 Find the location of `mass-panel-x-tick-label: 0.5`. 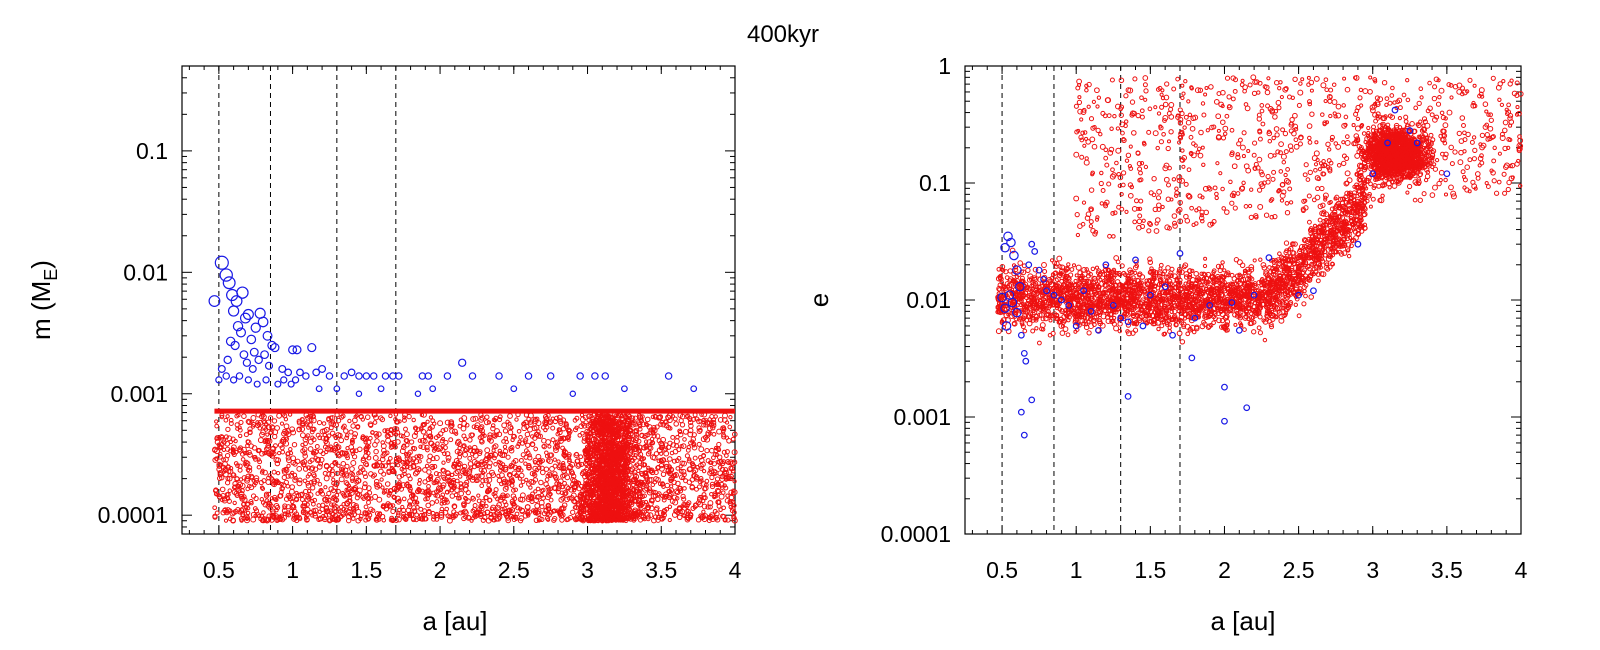

mass-panel-x-tick-label: 0.5 is located at coordinates (219, 570).